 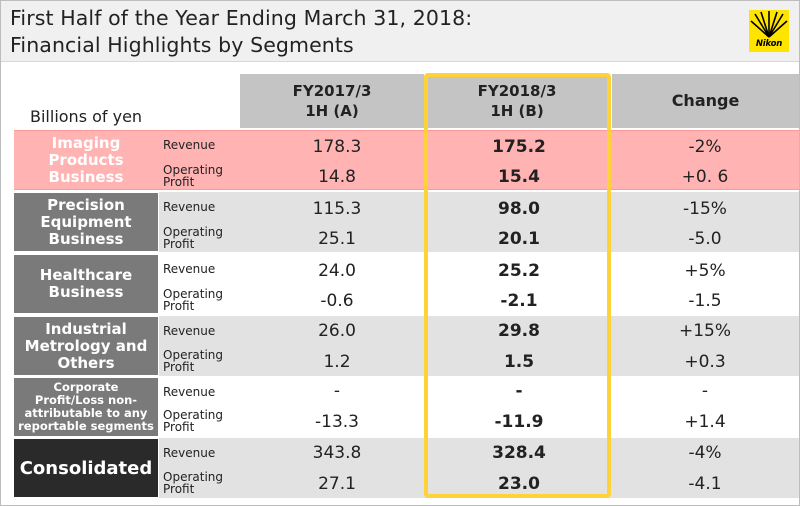 I want to click on segment-label-imaging: Imaging Products Business, so click(x=86, y=160).